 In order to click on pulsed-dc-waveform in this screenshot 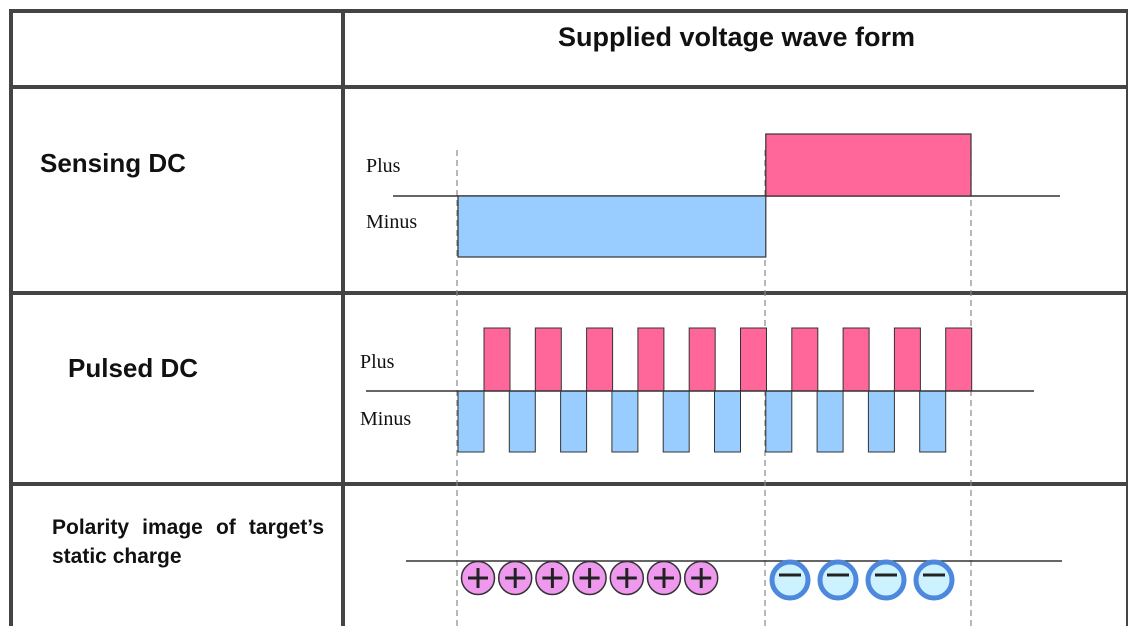, I will do `click(700, 390)`.